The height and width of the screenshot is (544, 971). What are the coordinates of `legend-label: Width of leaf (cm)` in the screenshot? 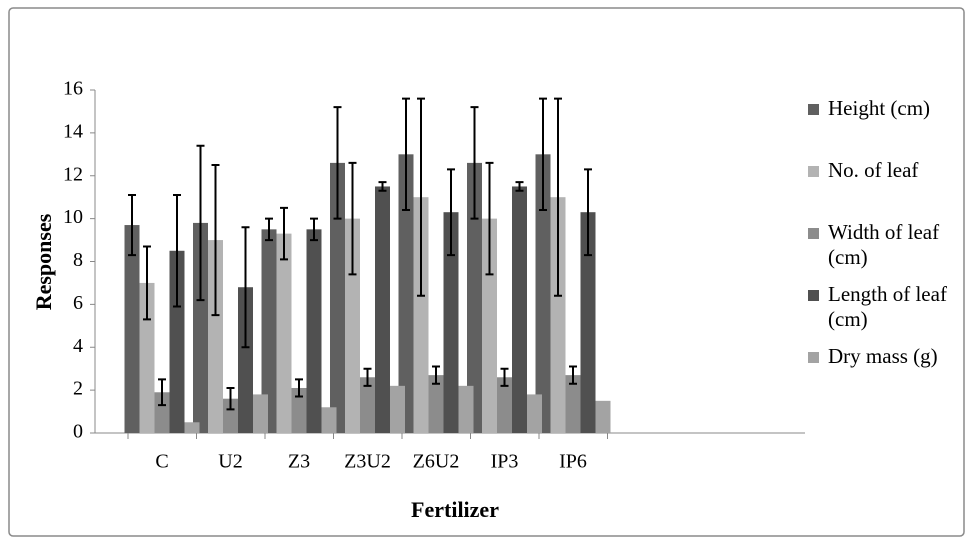 It's located at (884, 244).